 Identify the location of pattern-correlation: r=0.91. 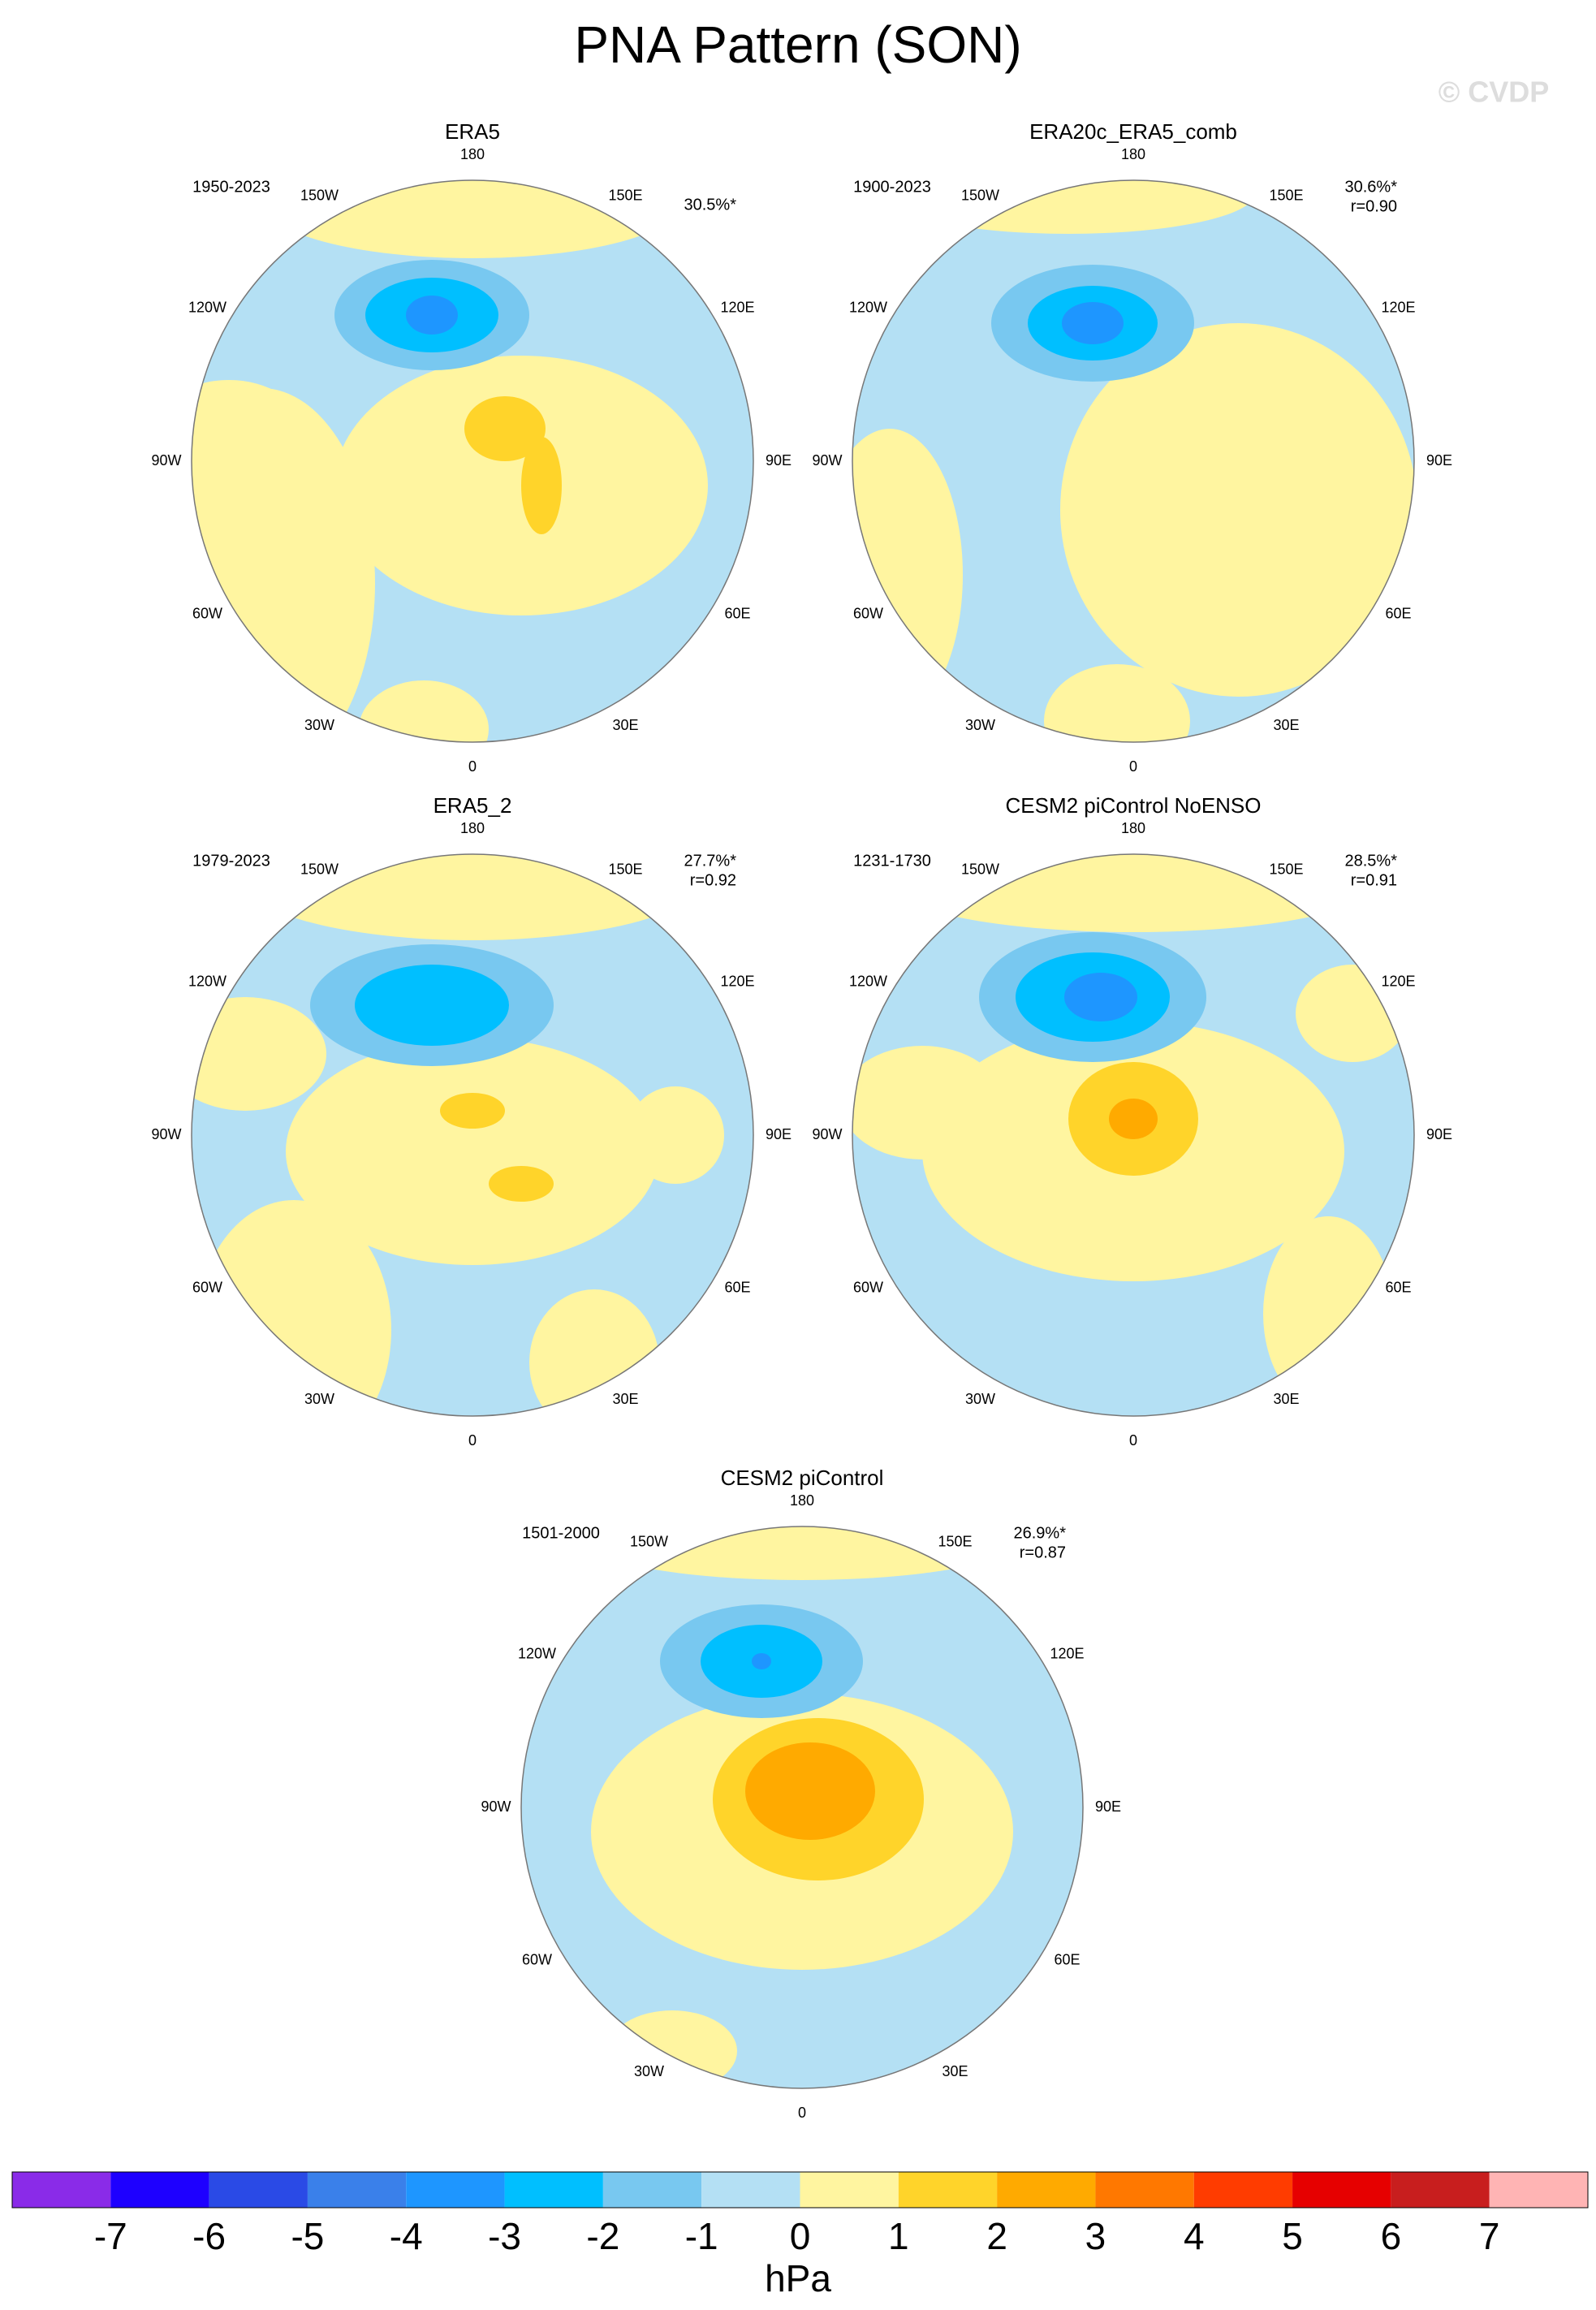
(1374, 880).